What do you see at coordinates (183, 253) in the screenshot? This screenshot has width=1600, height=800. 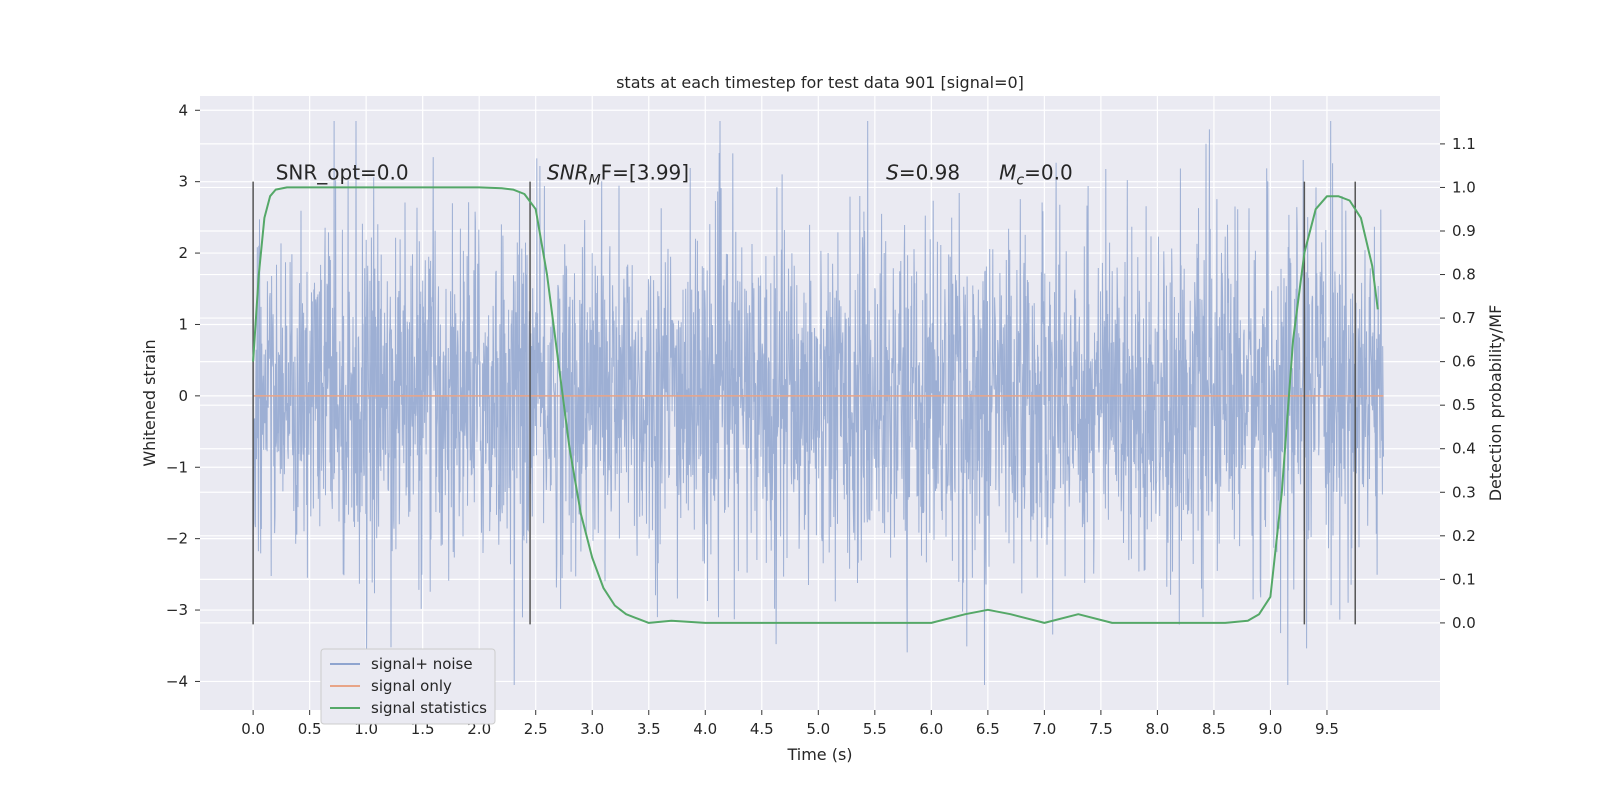 I see `y-tick-label: 2` at bounding box center [183, 253].